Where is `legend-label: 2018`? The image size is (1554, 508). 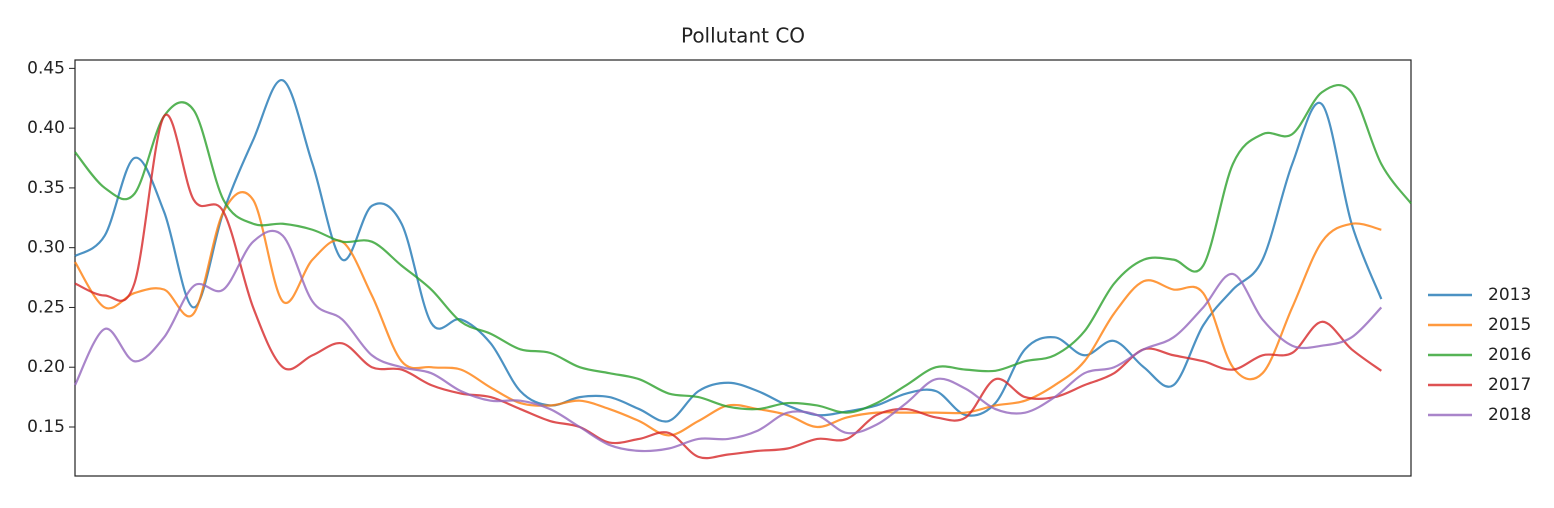 legend-label: 2018 is located at coordinates (1509, 415).